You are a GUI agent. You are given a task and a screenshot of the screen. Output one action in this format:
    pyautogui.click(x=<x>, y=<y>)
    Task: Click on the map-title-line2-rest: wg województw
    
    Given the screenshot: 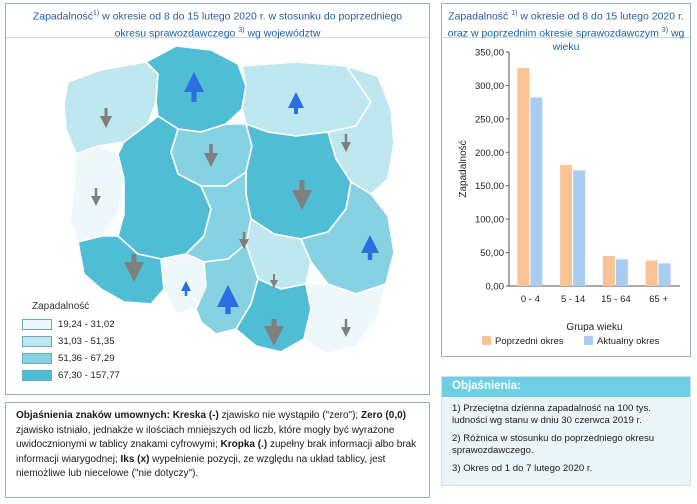 What is the action you would take?
    pyautogui.click(x=282, y=33)
    